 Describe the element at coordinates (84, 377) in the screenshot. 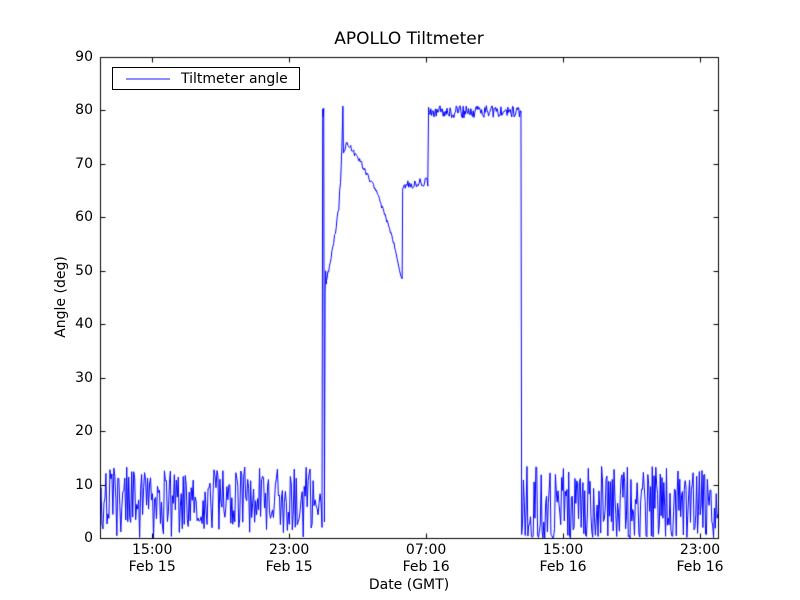

I see `y-tick-label: 30` at that location.